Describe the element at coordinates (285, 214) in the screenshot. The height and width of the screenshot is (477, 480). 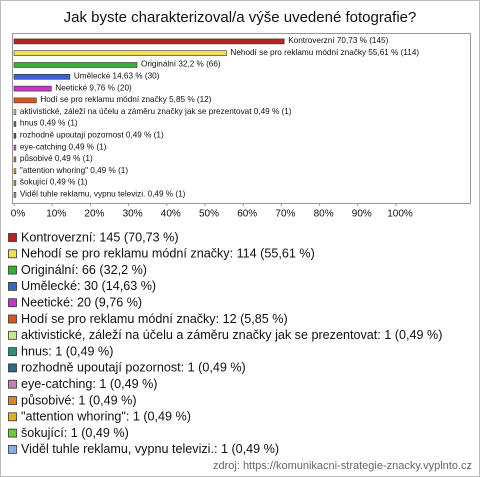
I see `x-tick-label: 70%` at that location.